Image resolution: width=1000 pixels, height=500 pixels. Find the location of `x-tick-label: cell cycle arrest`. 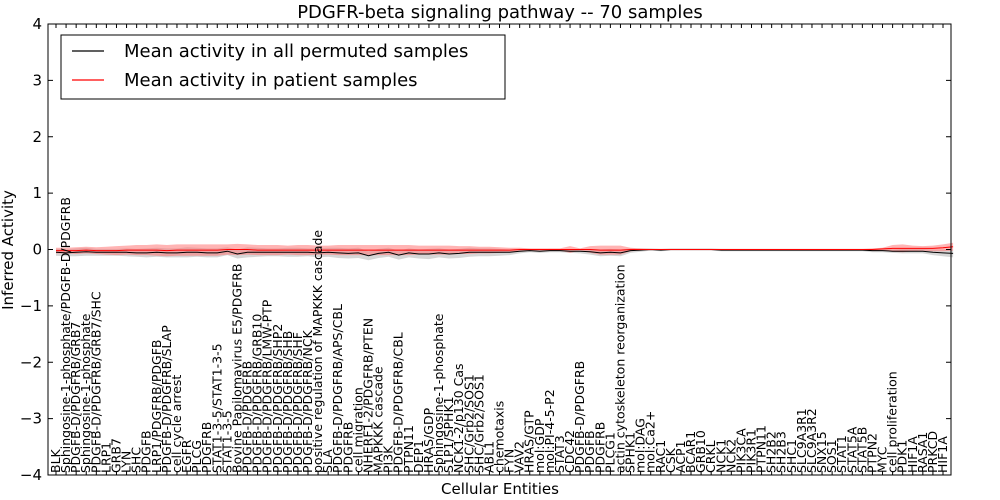

x-tick-label: cell cycle arrest is located at coordinates (176, 424).